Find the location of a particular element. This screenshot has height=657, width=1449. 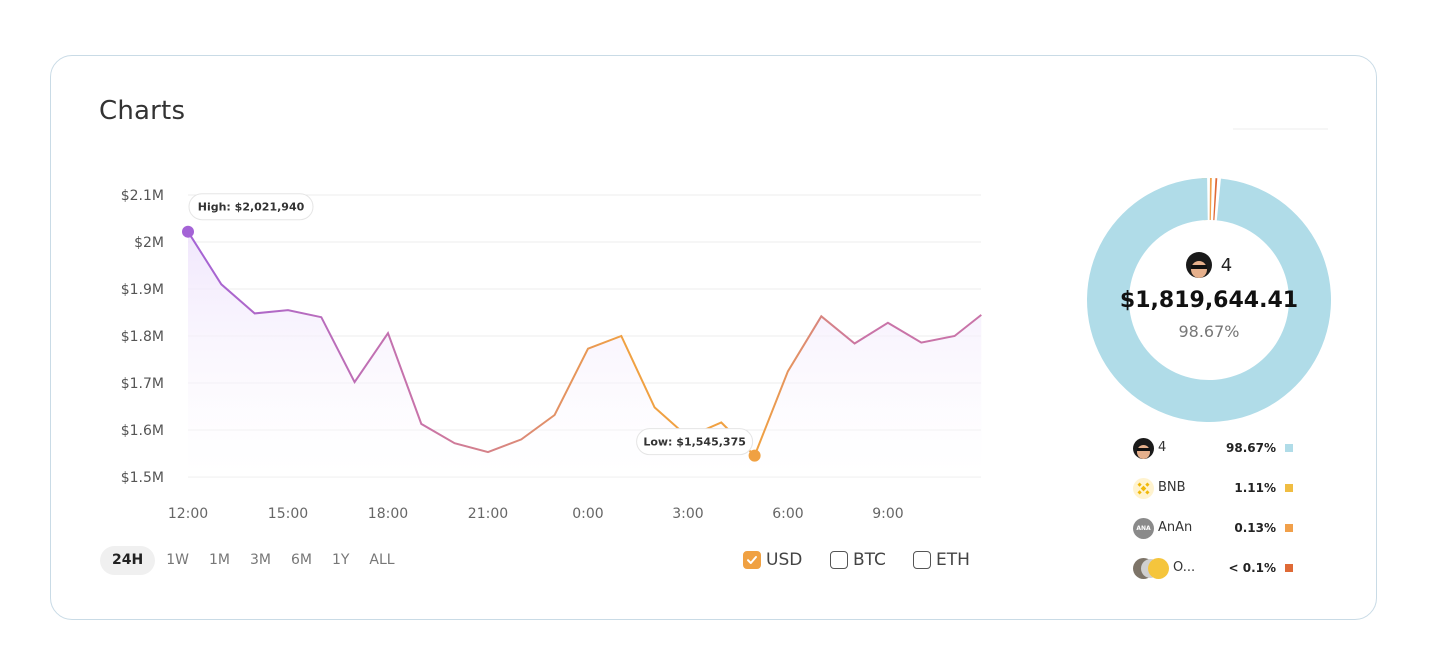

range-tab-1m: 1M is located at coordinates (219, 560).